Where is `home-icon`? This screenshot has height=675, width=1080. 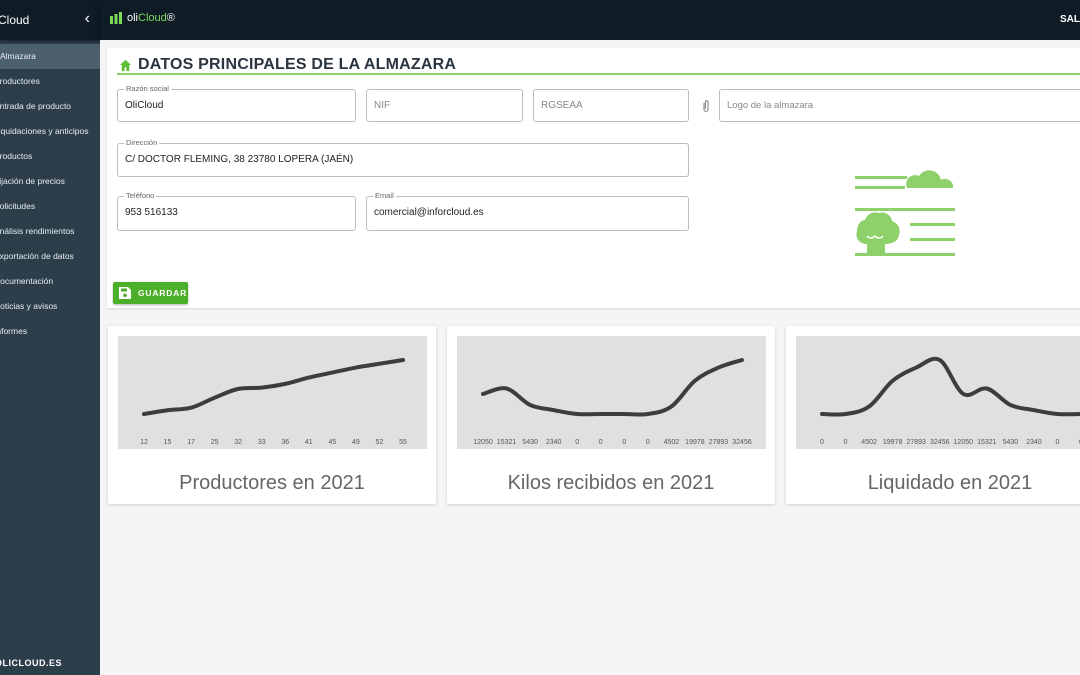 home-icon is located at coordinates (125, 65).